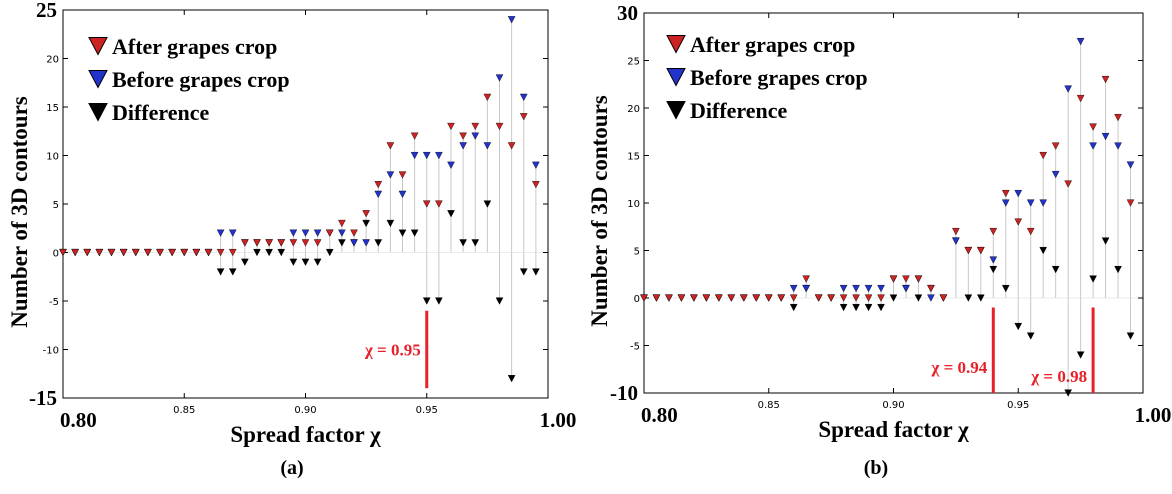  What do you see at coordinates (599, 211) in the screenshot?
I see `y-axis-label: Number of 3D contours` at bounding box center [599, 211].